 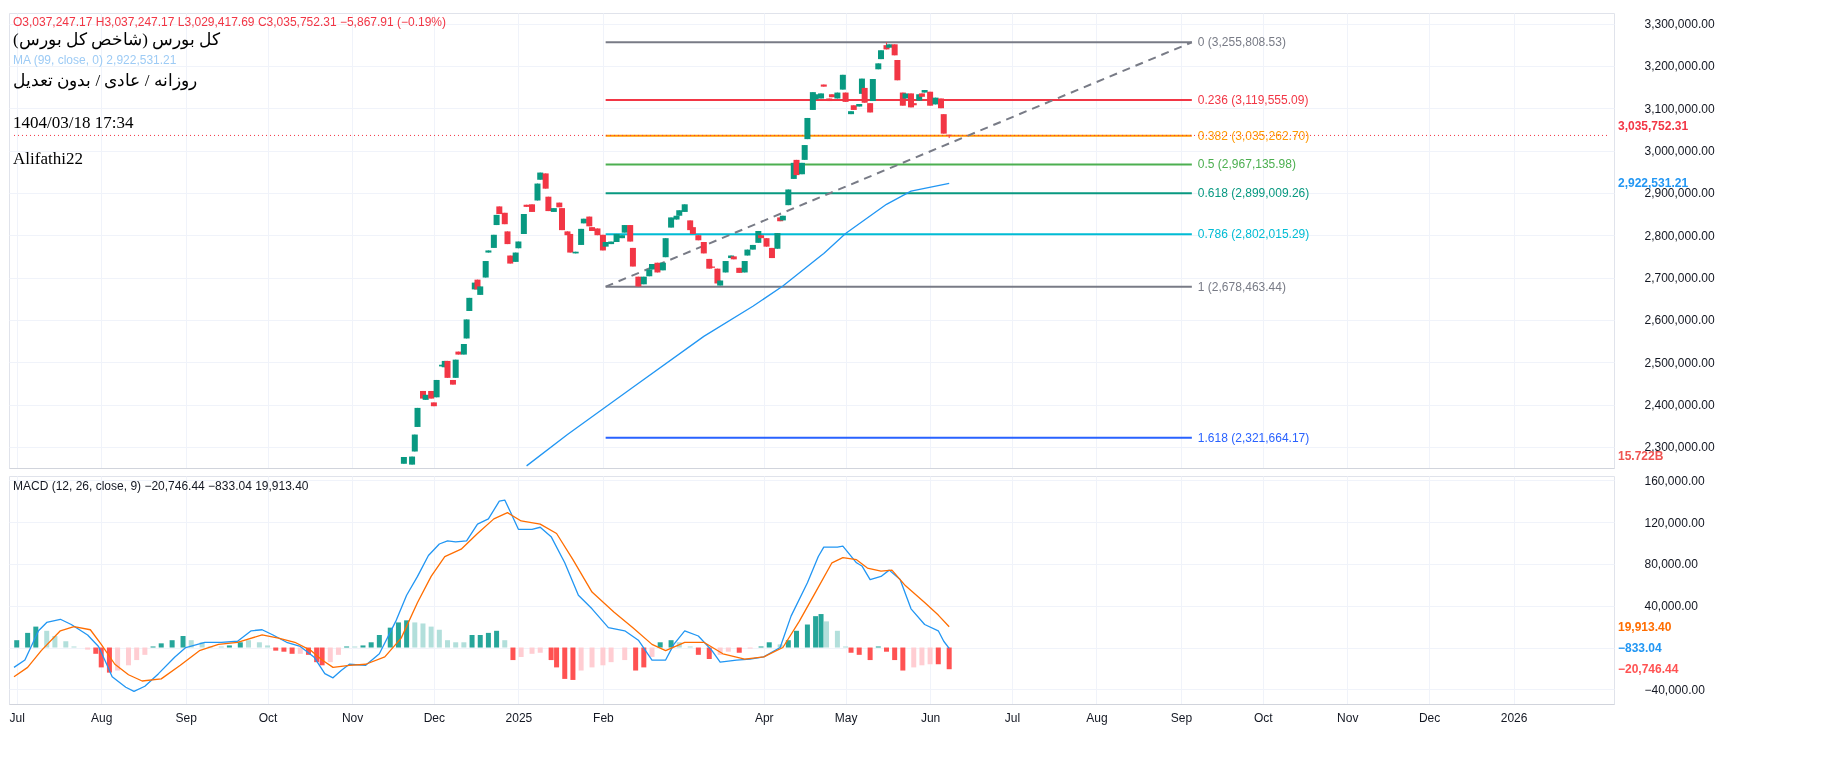 What do you see at coordinates (930, 717) in the screenshot?
I see `x-tick-label: Jun` at bounding box center [930, 717].